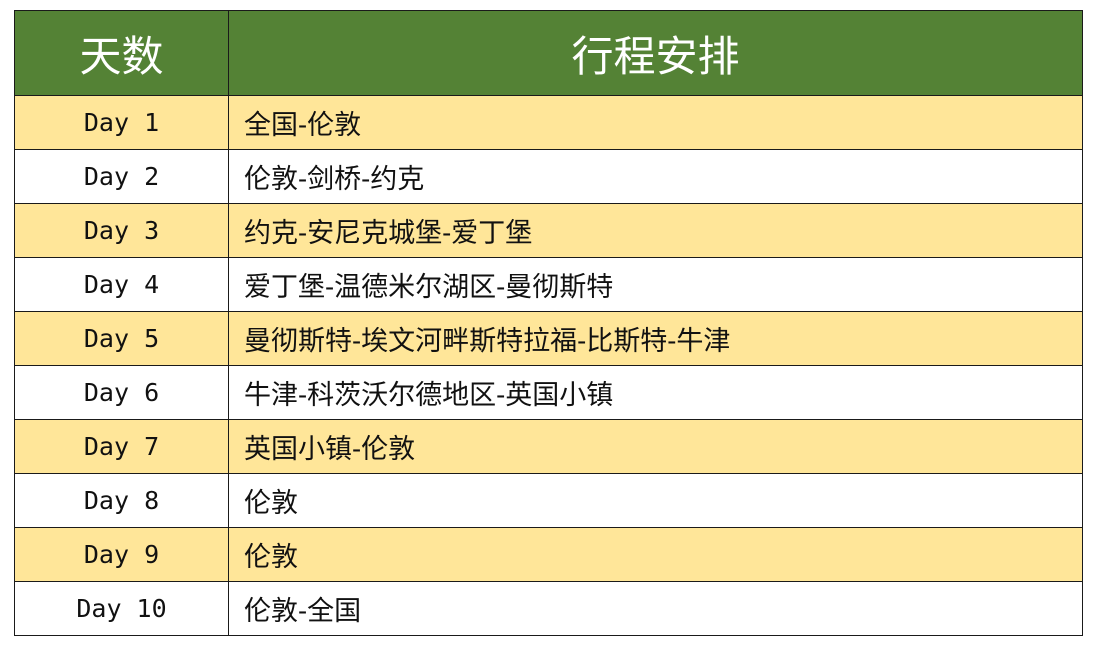  Describe the element at coordinates (655, 53) in the screenshot. I see `header-plan: 行程安排` at that location.